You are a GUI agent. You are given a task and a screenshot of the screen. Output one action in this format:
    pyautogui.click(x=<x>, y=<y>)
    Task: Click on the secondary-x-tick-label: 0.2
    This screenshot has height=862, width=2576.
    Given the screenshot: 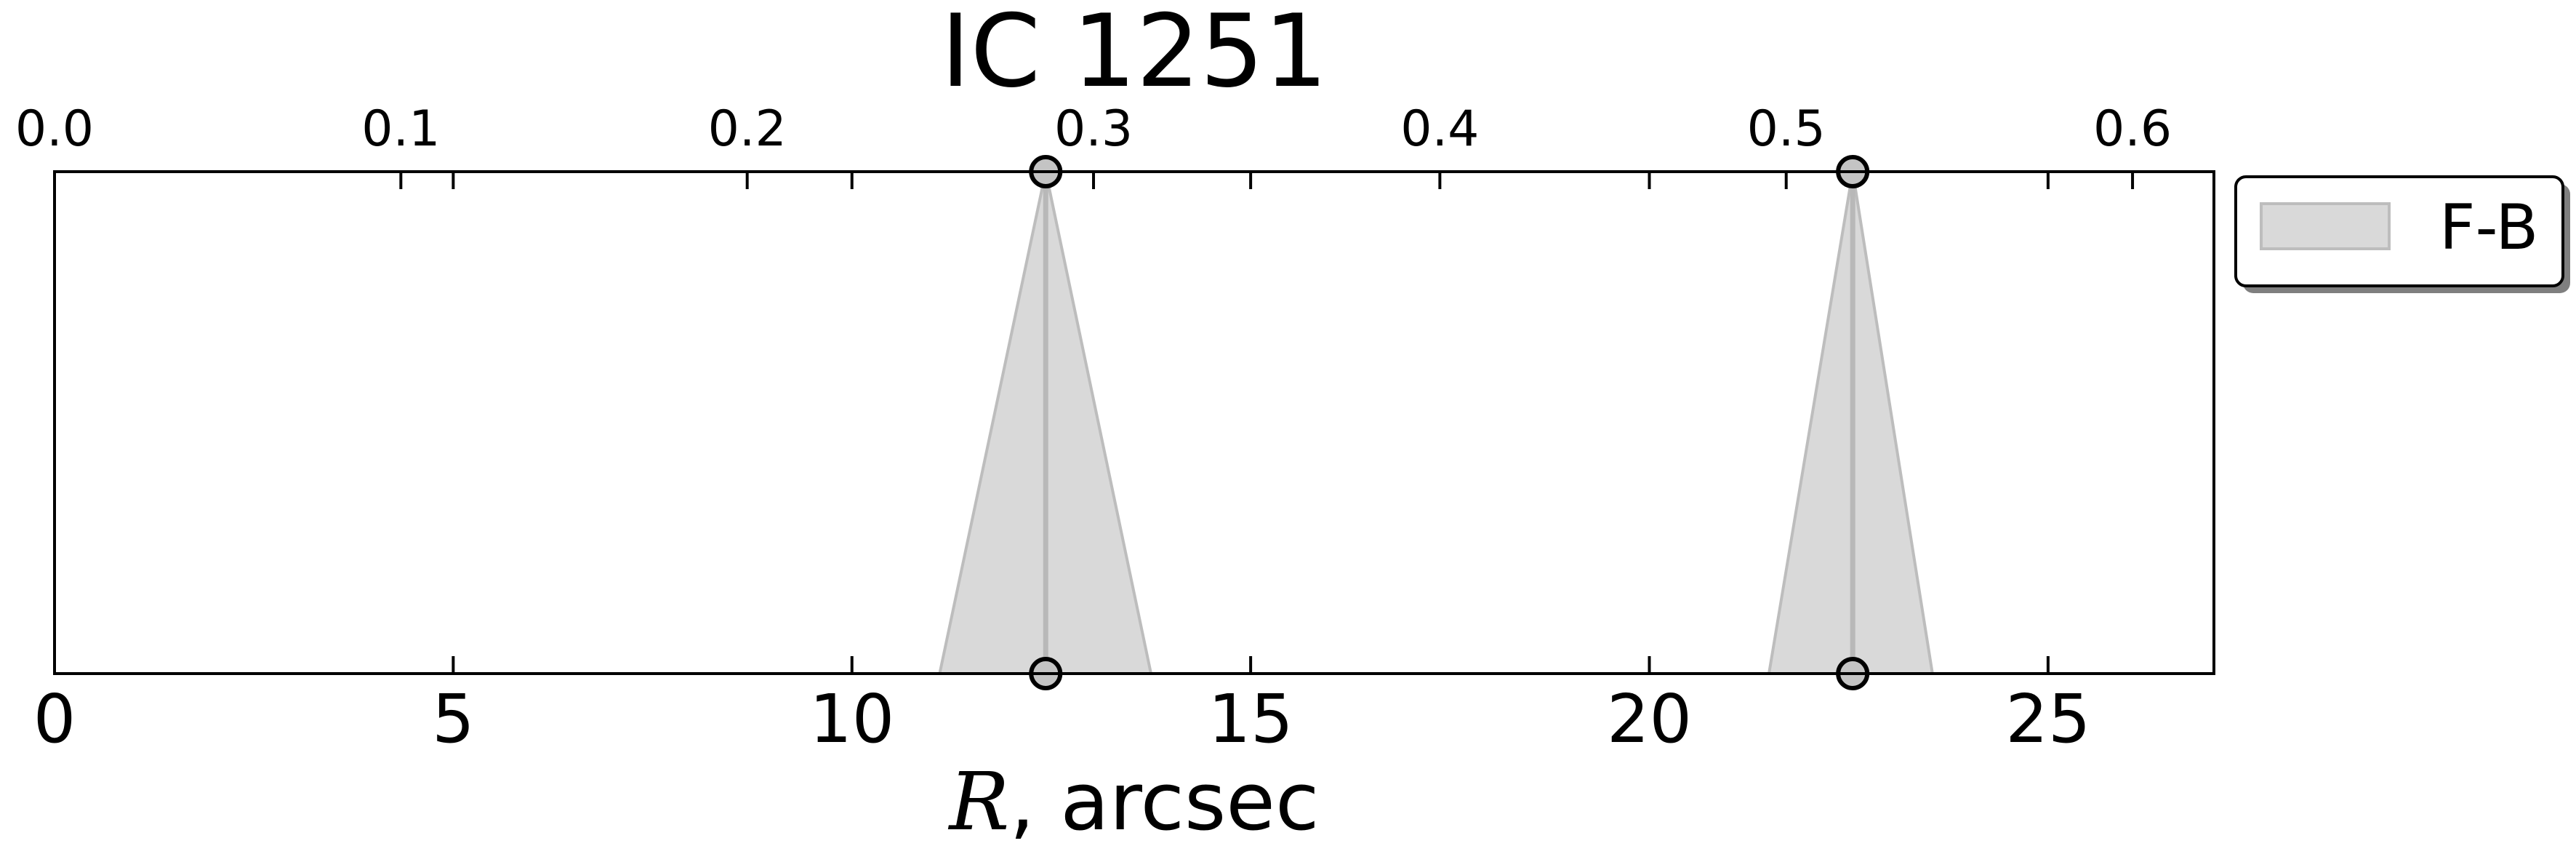 What is the action you would take?
    pyautogui.click(x=747, y=129)
    